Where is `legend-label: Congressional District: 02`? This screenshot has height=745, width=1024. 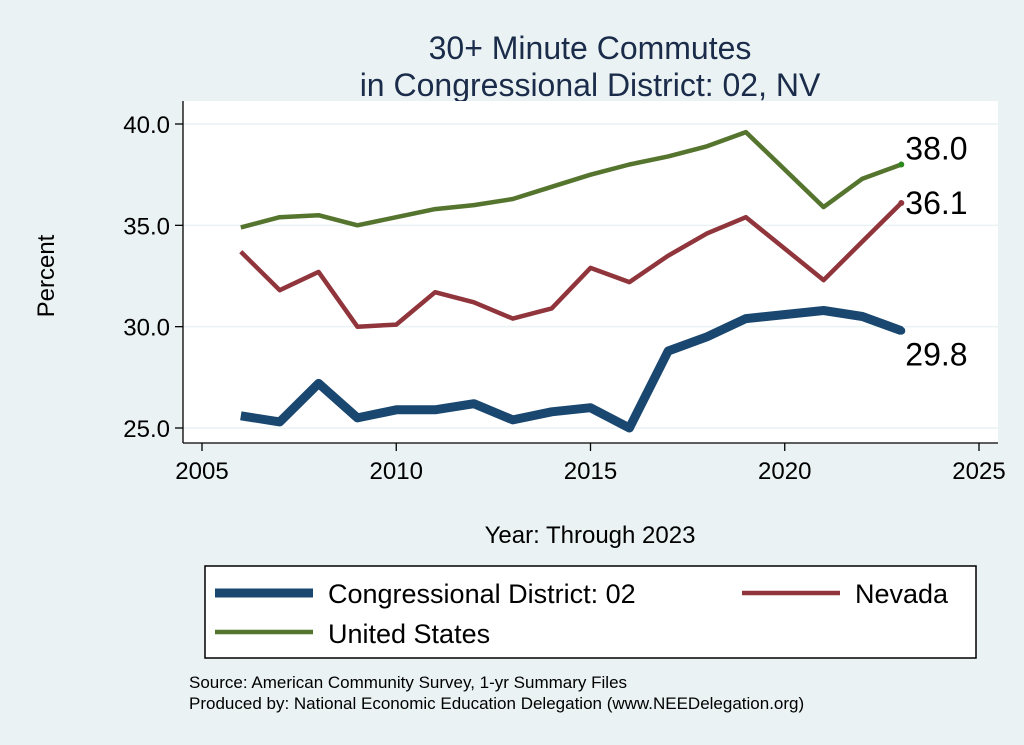
legend-label: Congressional District: 02 is located at coordinates (482, 594).